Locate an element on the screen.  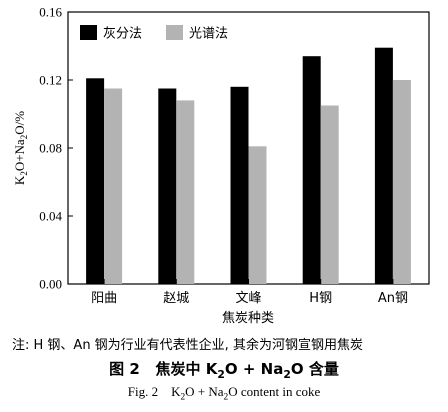
y-tick-label: 0.00 is located at coordinates (50, 284).